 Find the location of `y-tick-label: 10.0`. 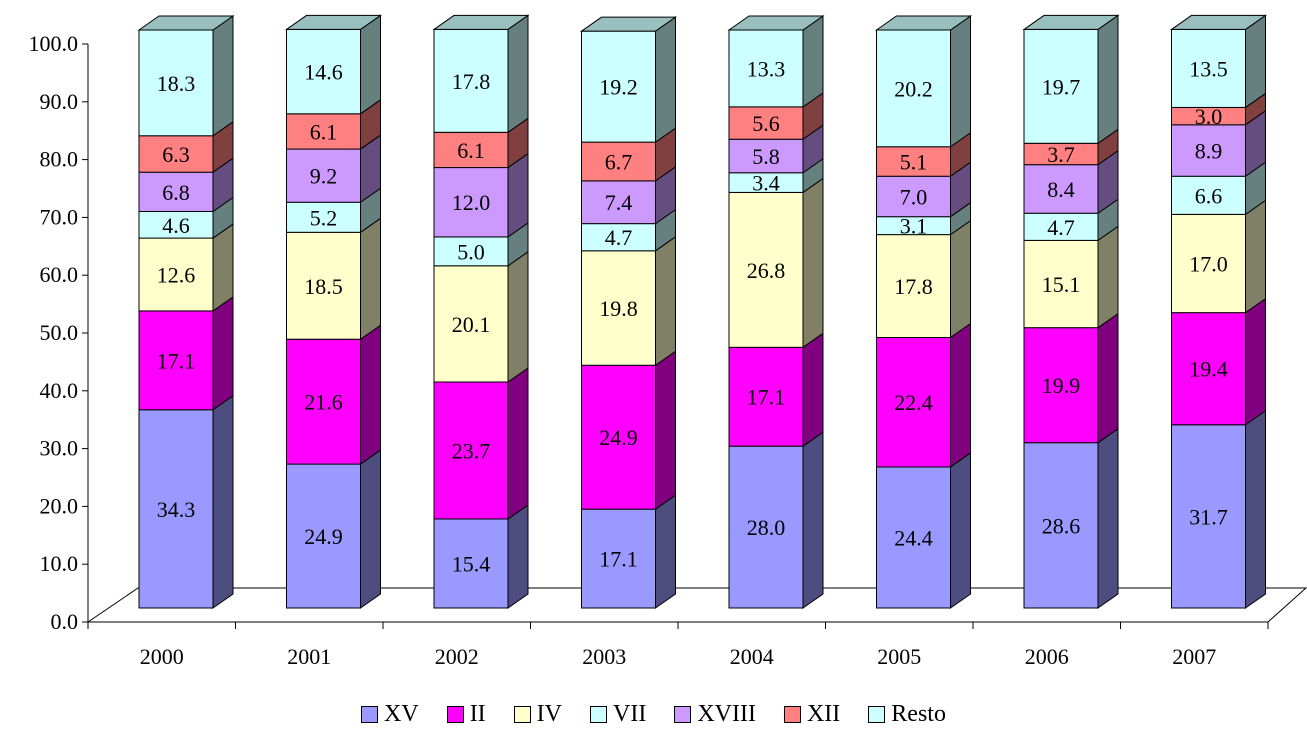

y-tick-label: 10.0 is located at coordinates (59, 563).